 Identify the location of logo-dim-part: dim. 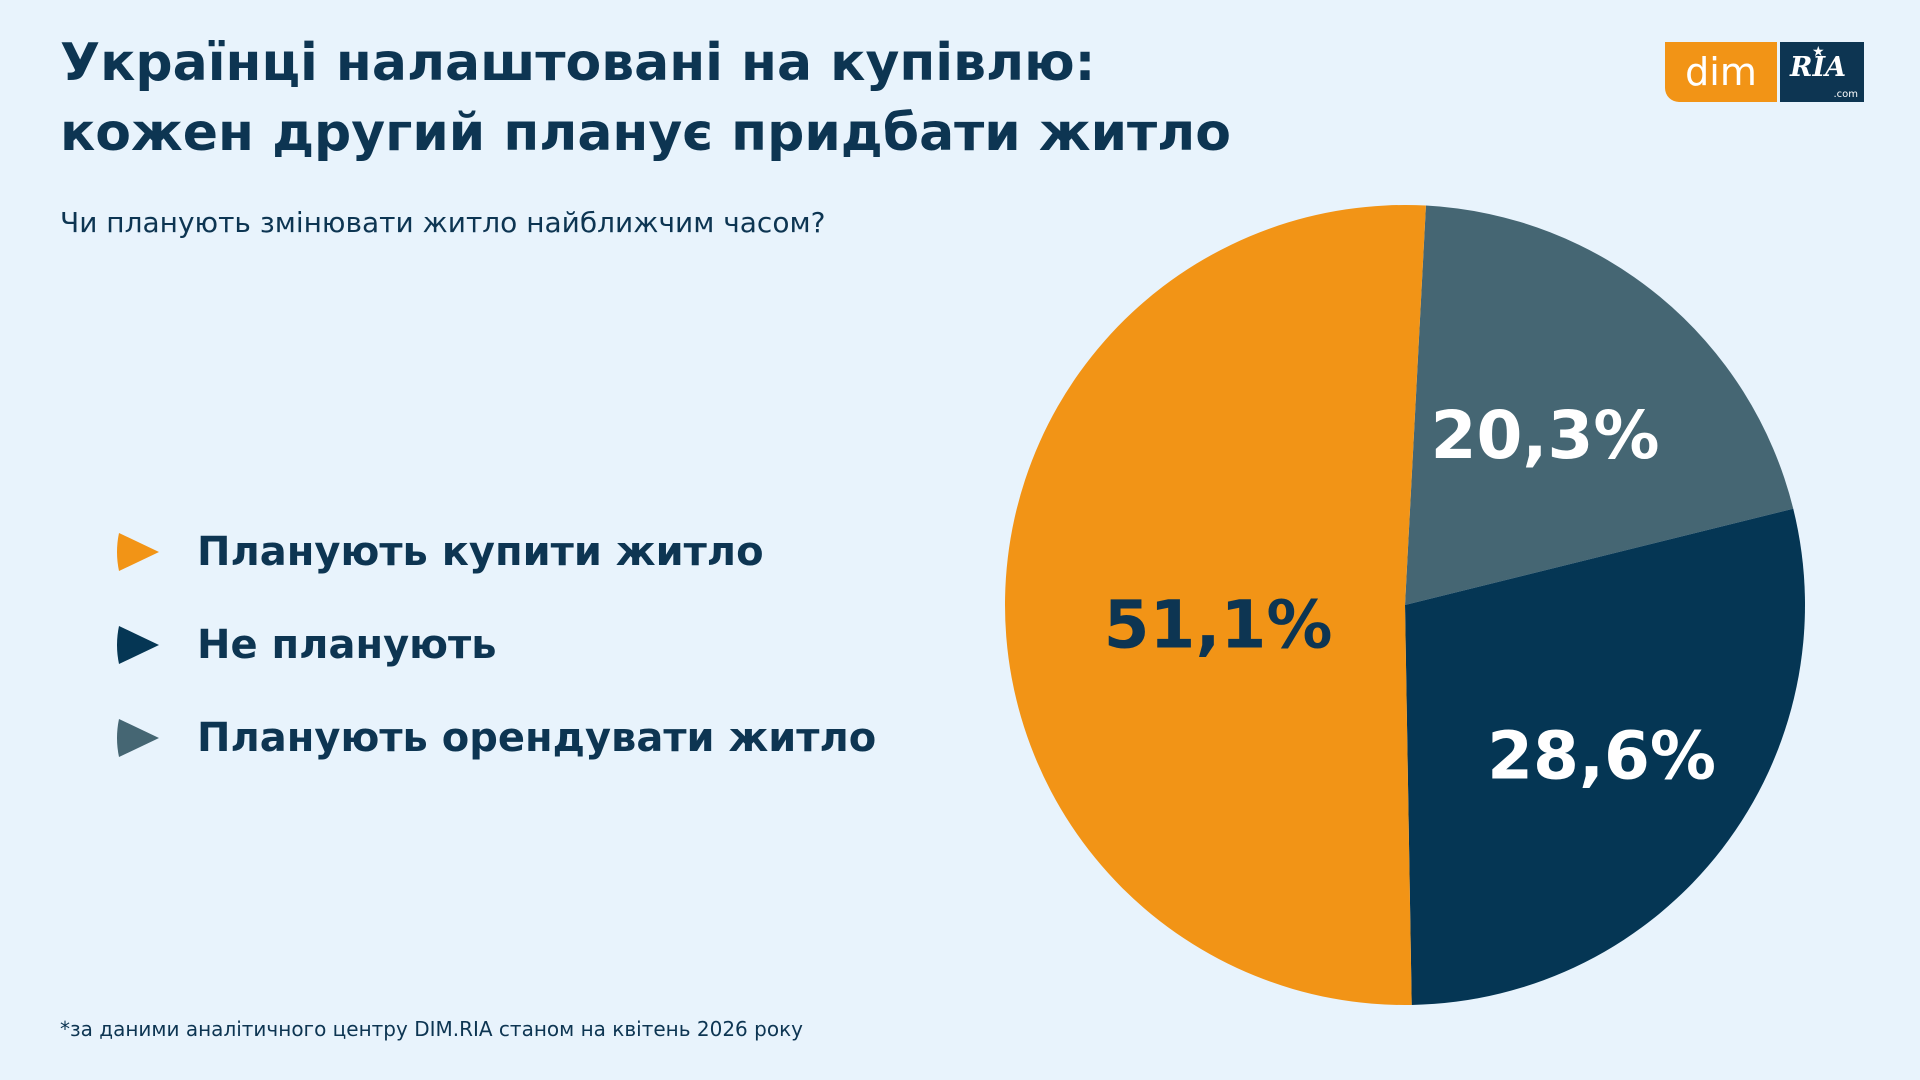
(1721, 72).